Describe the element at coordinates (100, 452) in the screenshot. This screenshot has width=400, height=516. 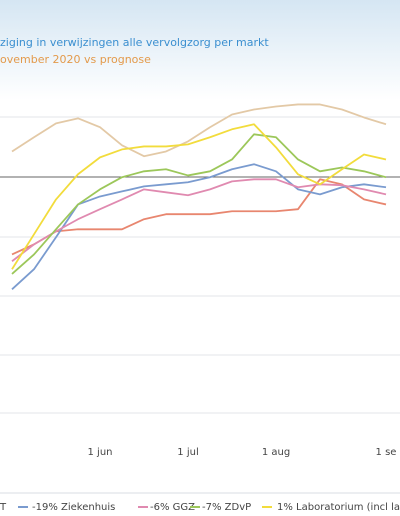
I see `x-tick-label: 1 jun` at that location.